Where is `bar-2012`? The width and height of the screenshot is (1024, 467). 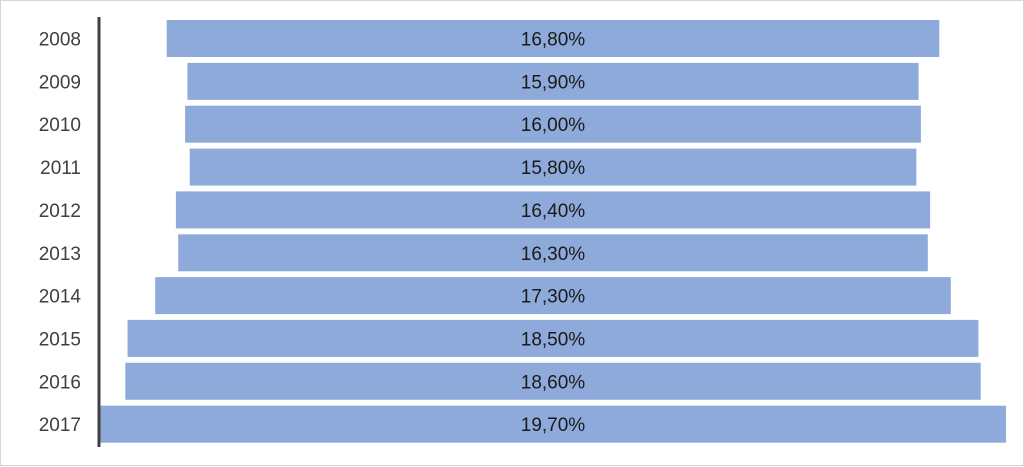 bar-2012 is located at coordinates (553, 210).